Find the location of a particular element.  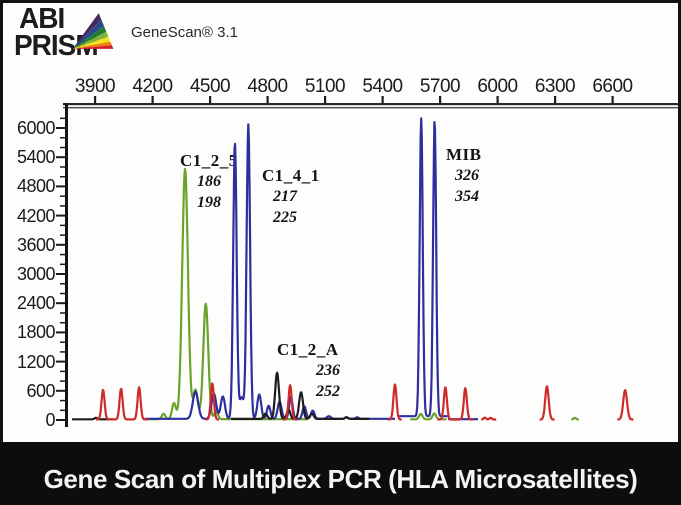

x-tick-label: 6000 is located at coordinates (497, 86).